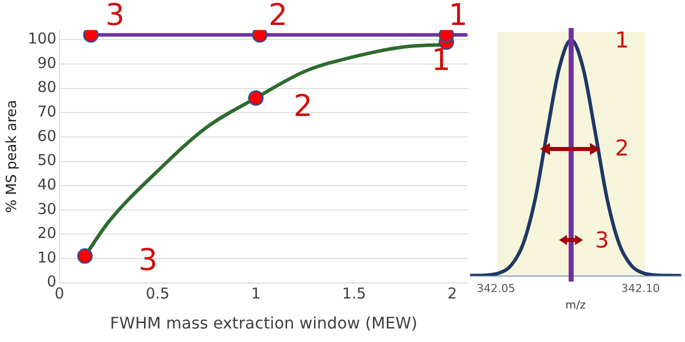 The width and height of the screenshot is (685, 342). I want to click on y-tick-label: 80, so click(46, 87).